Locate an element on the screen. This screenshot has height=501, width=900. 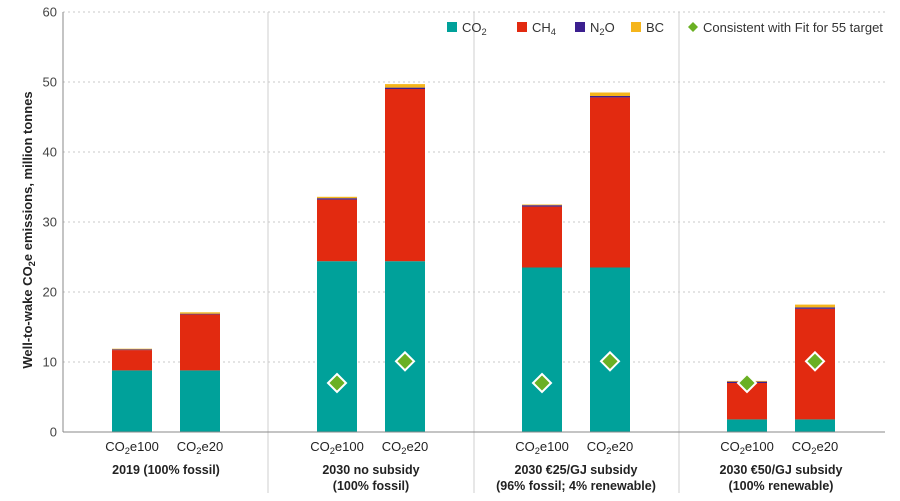
legend-swatch-n2o is located at coordinates (580, 27).